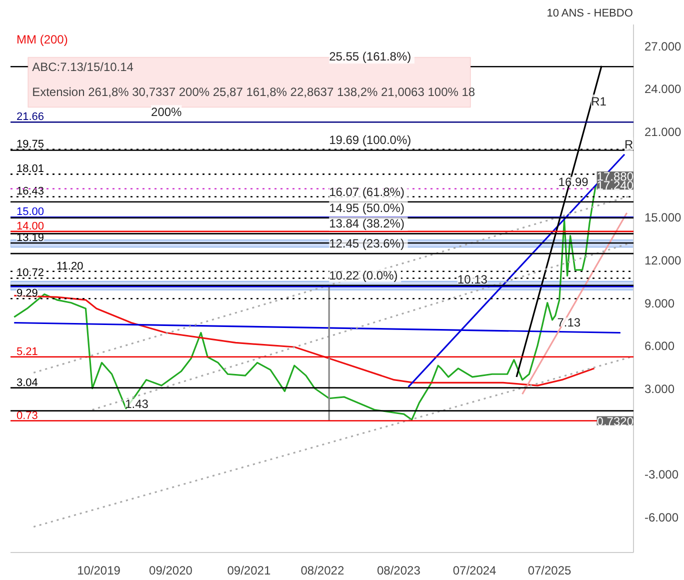  I want to click on annotation: 10.13, so click(472, 279).